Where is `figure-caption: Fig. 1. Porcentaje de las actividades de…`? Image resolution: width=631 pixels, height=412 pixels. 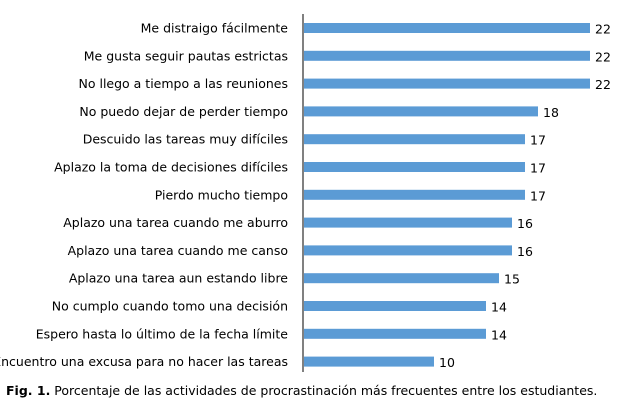
figure-caption: Fig. 1. Porcentaje de las actividades de… is located at coordinates (317, 391).